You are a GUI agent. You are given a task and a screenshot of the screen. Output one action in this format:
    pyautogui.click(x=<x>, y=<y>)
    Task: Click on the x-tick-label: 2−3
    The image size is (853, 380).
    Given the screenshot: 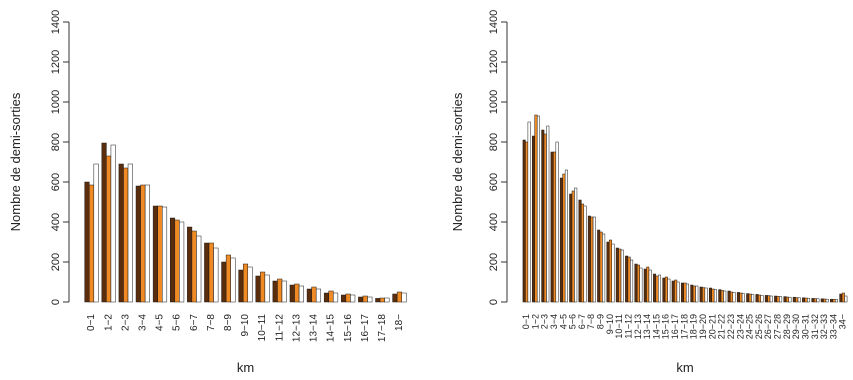 What is the action you would take?
    pyautogui.click(x=125, y=322)
    